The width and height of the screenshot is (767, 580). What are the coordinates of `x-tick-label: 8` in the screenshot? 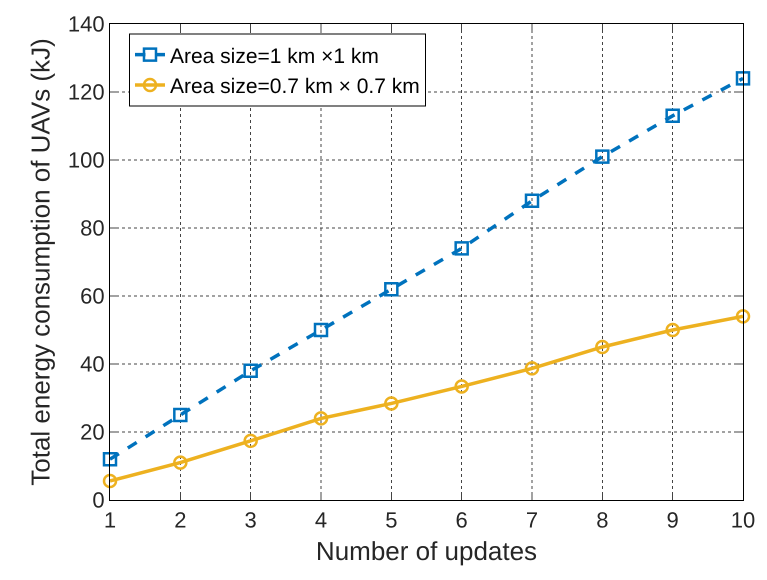 It's located at (602, 519).